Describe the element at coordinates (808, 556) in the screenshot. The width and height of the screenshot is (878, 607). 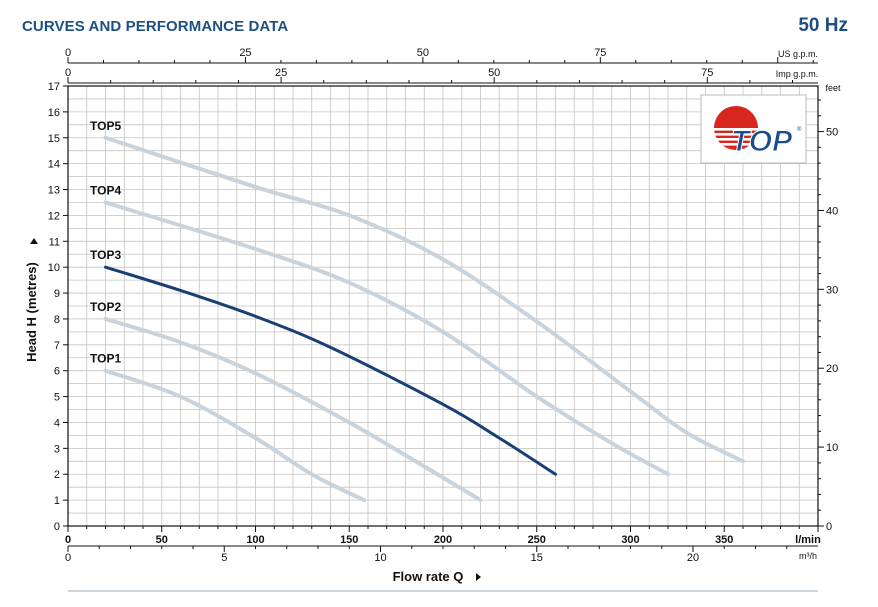
I see `m3h-unit-label: m³/h` at that location.